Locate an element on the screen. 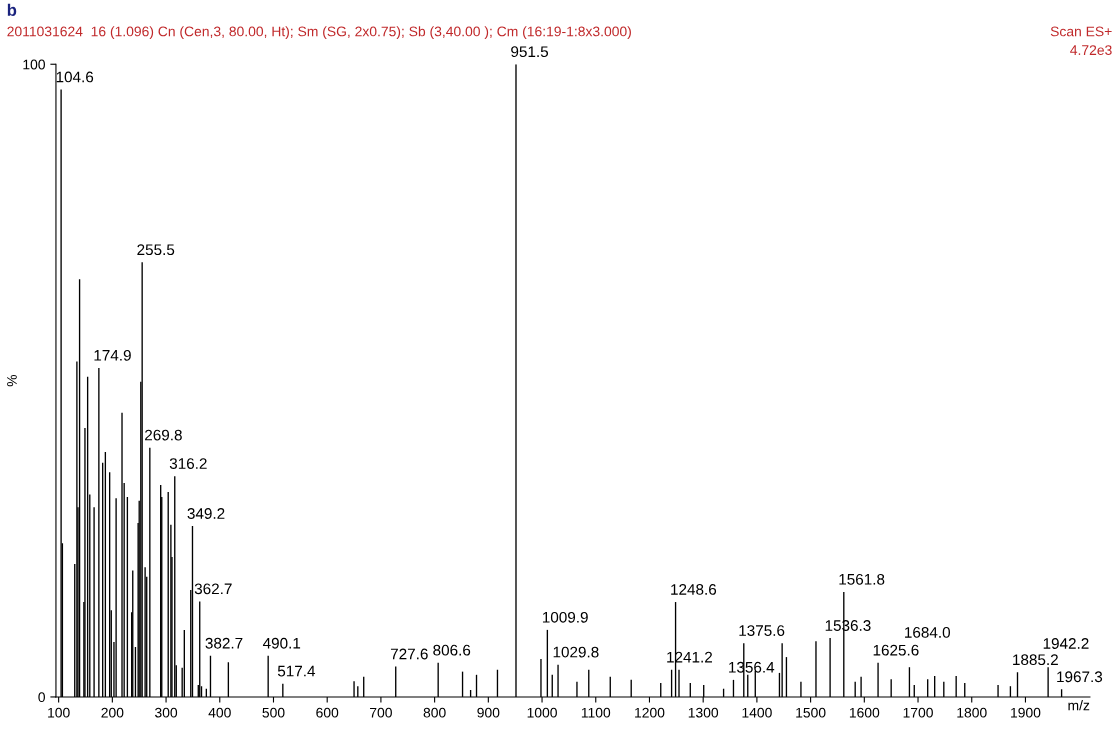 This screenshot has height=747, width=1119. annotation: 316.2 is located at coordinates (188, 463).